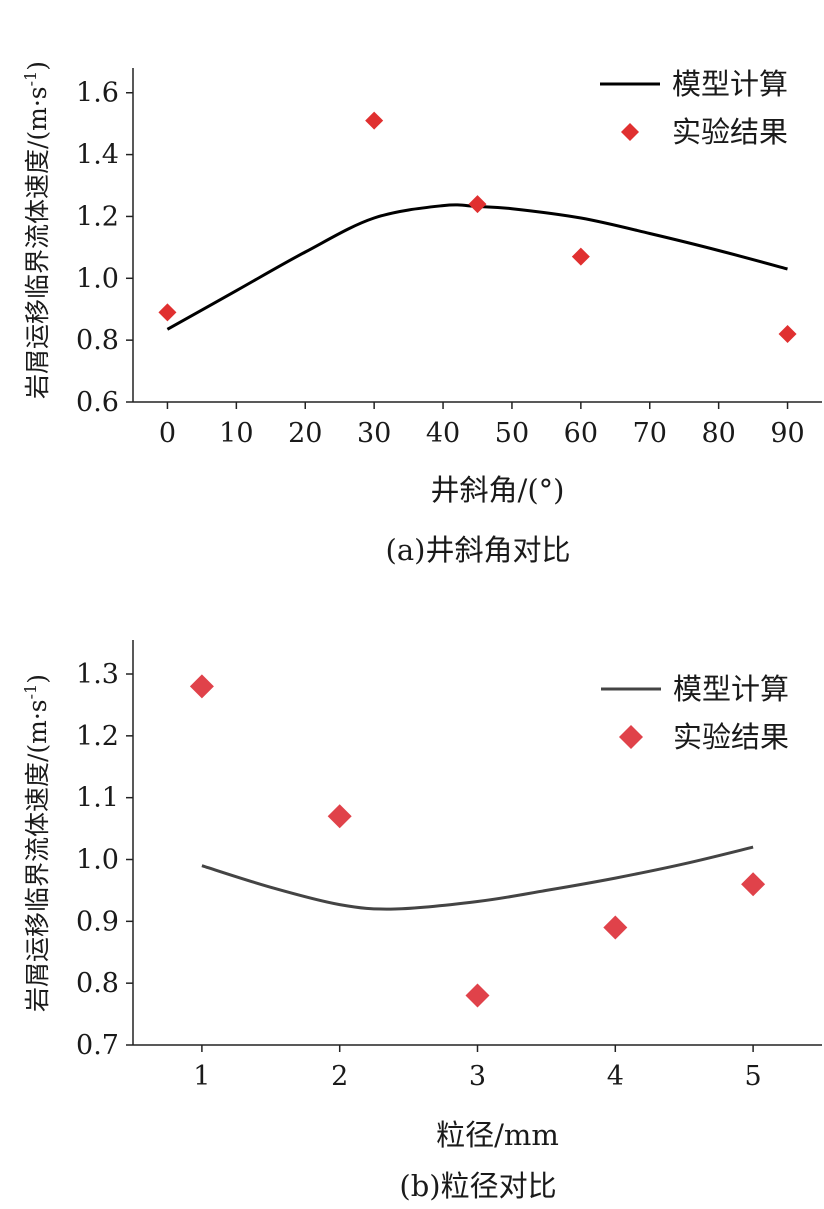 Image resolution: width=824 pixels, height=1209 pixels. Describe the element at coordinates (97, 278) in the screenshot. I see `chart-a-y-tick-label: 1.0` at that location.